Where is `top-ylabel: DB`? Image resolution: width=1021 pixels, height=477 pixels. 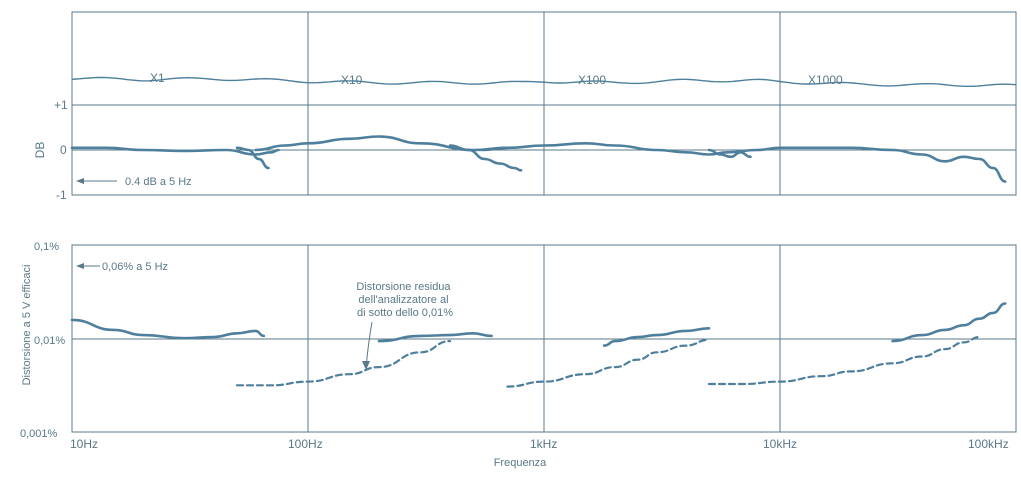 top-ylabel: DB is located at coordinates (40, 150).